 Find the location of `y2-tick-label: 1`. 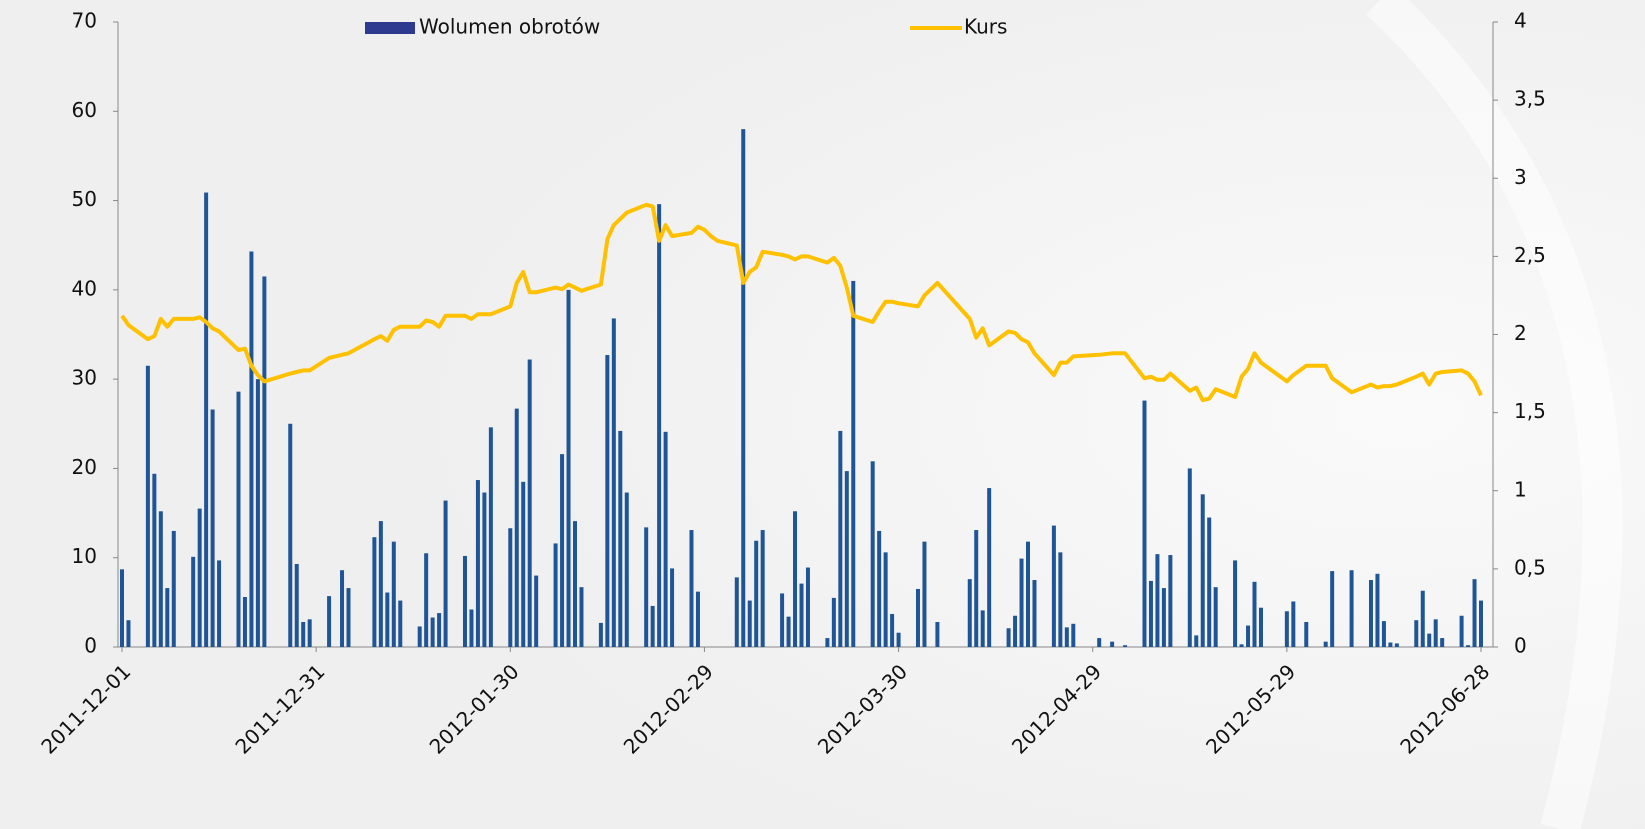

y2-tick-label: 1 is located at coordinates (1520, 489).